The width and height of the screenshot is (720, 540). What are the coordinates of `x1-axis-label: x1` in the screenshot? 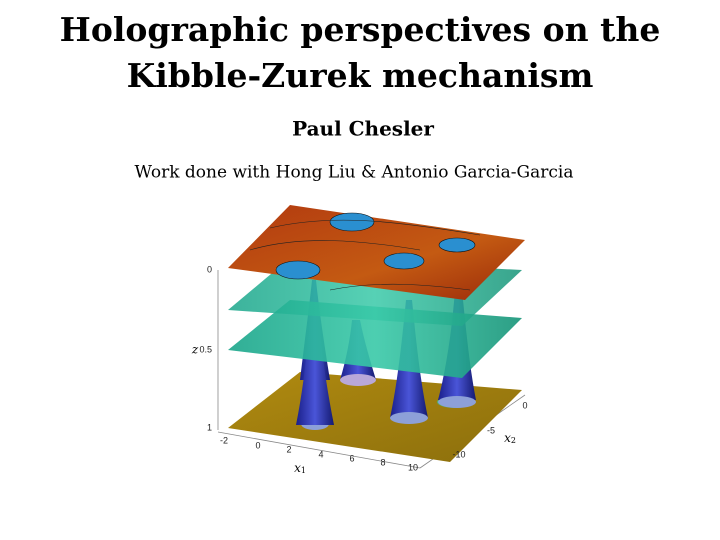 It's located at (300, 468).